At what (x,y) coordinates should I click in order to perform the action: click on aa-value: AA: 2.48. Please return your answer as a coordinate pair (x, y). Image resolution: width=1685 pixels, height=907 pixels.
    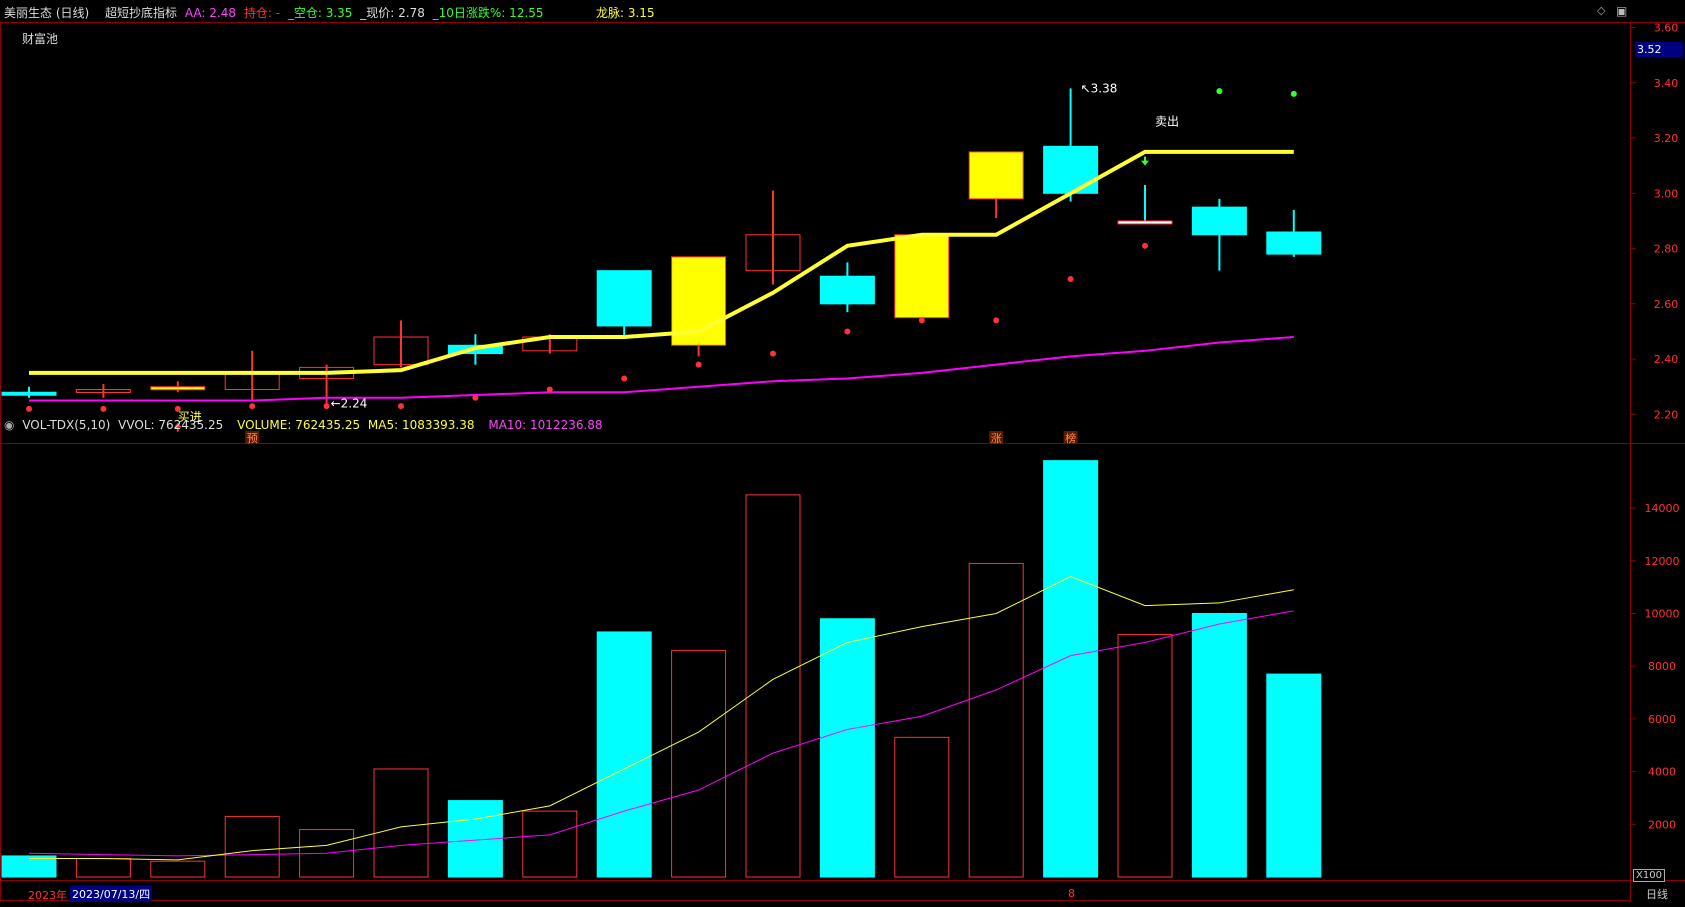
    Looking at the image, I should click on (210, 13).